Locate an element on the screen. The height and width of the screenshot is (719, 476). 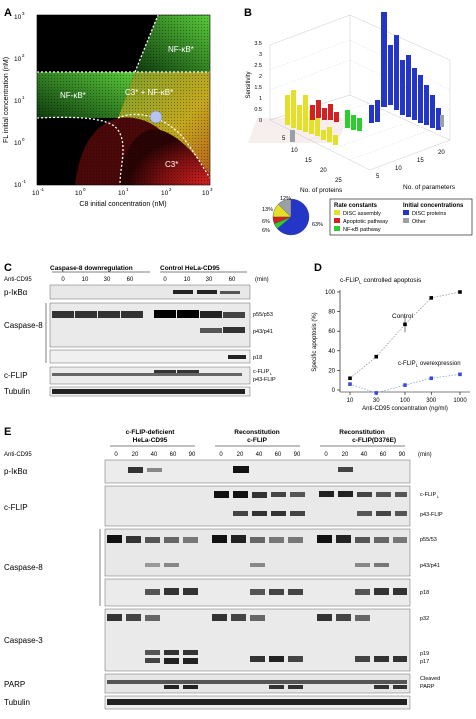
c-time-5: 10 is located at coordinates (187, 280).